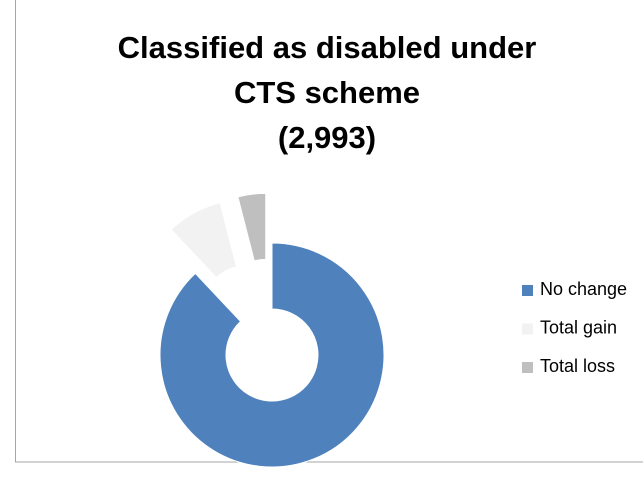 The height and width of the screenshot is (490, 643). I want to click on legend-label: Total gain, so click(578, 327).